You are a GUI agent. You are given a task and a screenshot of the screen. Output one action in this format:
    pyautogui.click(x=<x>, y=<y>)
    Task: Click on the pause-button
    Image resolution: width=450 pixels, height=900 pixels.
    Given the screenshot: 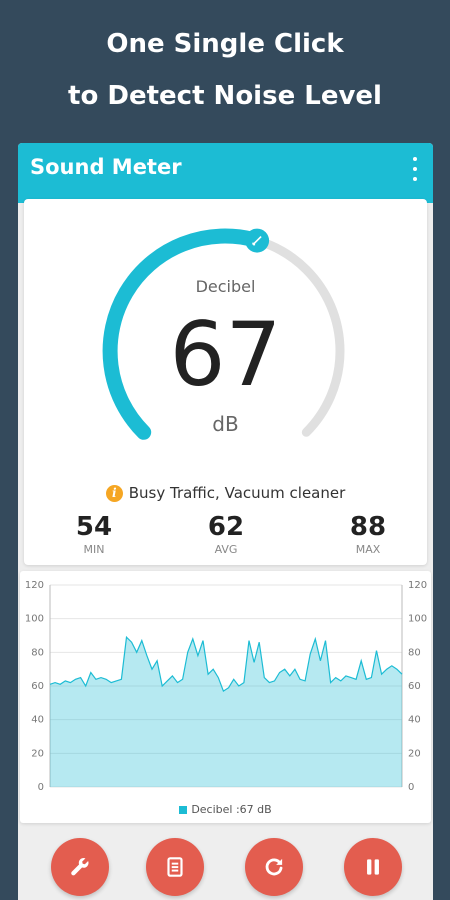 What is the action you would take?
    pyautogui.click(x=373, y=867)
    